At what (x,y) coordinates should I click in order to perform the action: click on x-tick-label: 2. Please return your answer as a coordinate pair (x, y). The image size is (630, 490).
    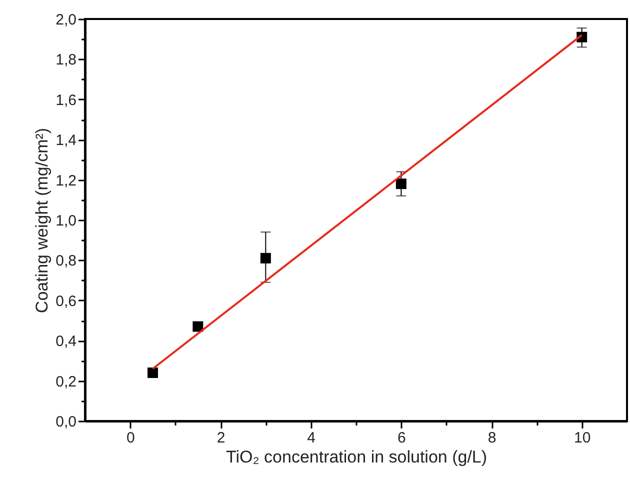
    Looking at the image, I should click on (221, 438).